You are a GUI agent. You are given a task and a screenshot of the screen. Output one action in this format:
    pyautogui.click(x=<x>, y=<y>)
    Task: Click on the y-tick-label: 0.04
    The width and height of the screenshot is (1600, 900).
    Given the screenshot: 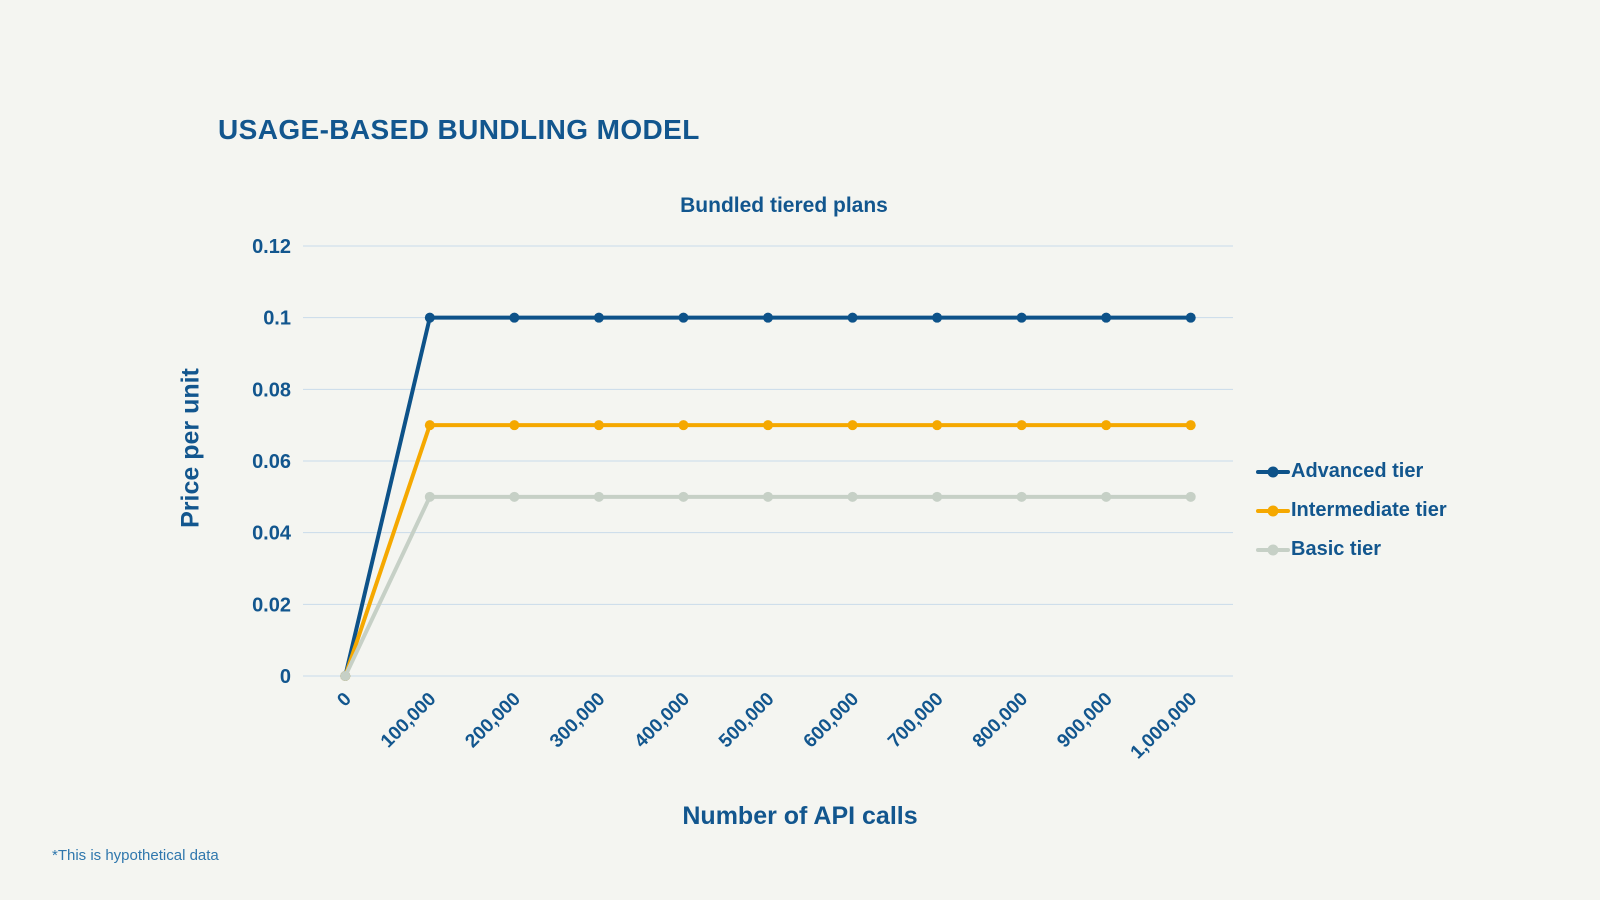 What is the action you would take?
    pyautogui.click(x=272, y=534)
    